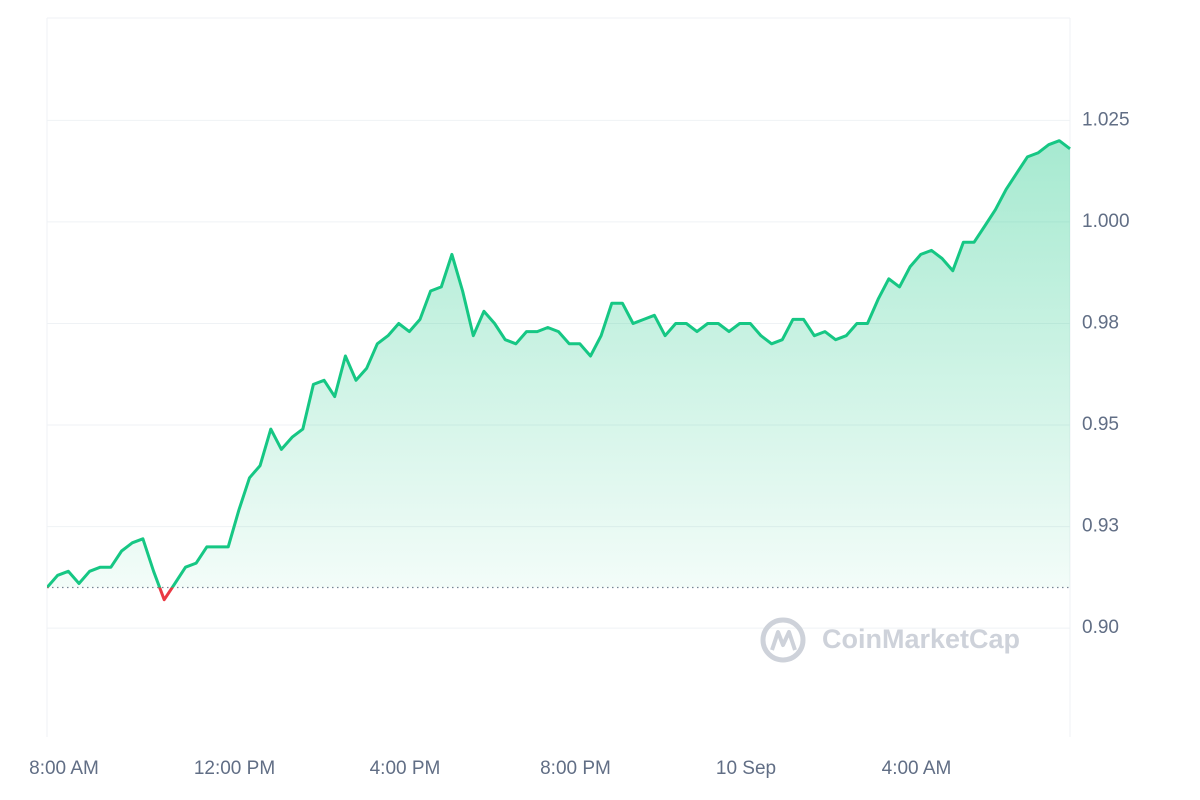 Image resolution: width=1200 pixels, height=800 pixels. What do you see at coordinates (234, 768) in the screenshot?
I see `x-tick-label: 12:00 PM` at bounding box center [234, 768].